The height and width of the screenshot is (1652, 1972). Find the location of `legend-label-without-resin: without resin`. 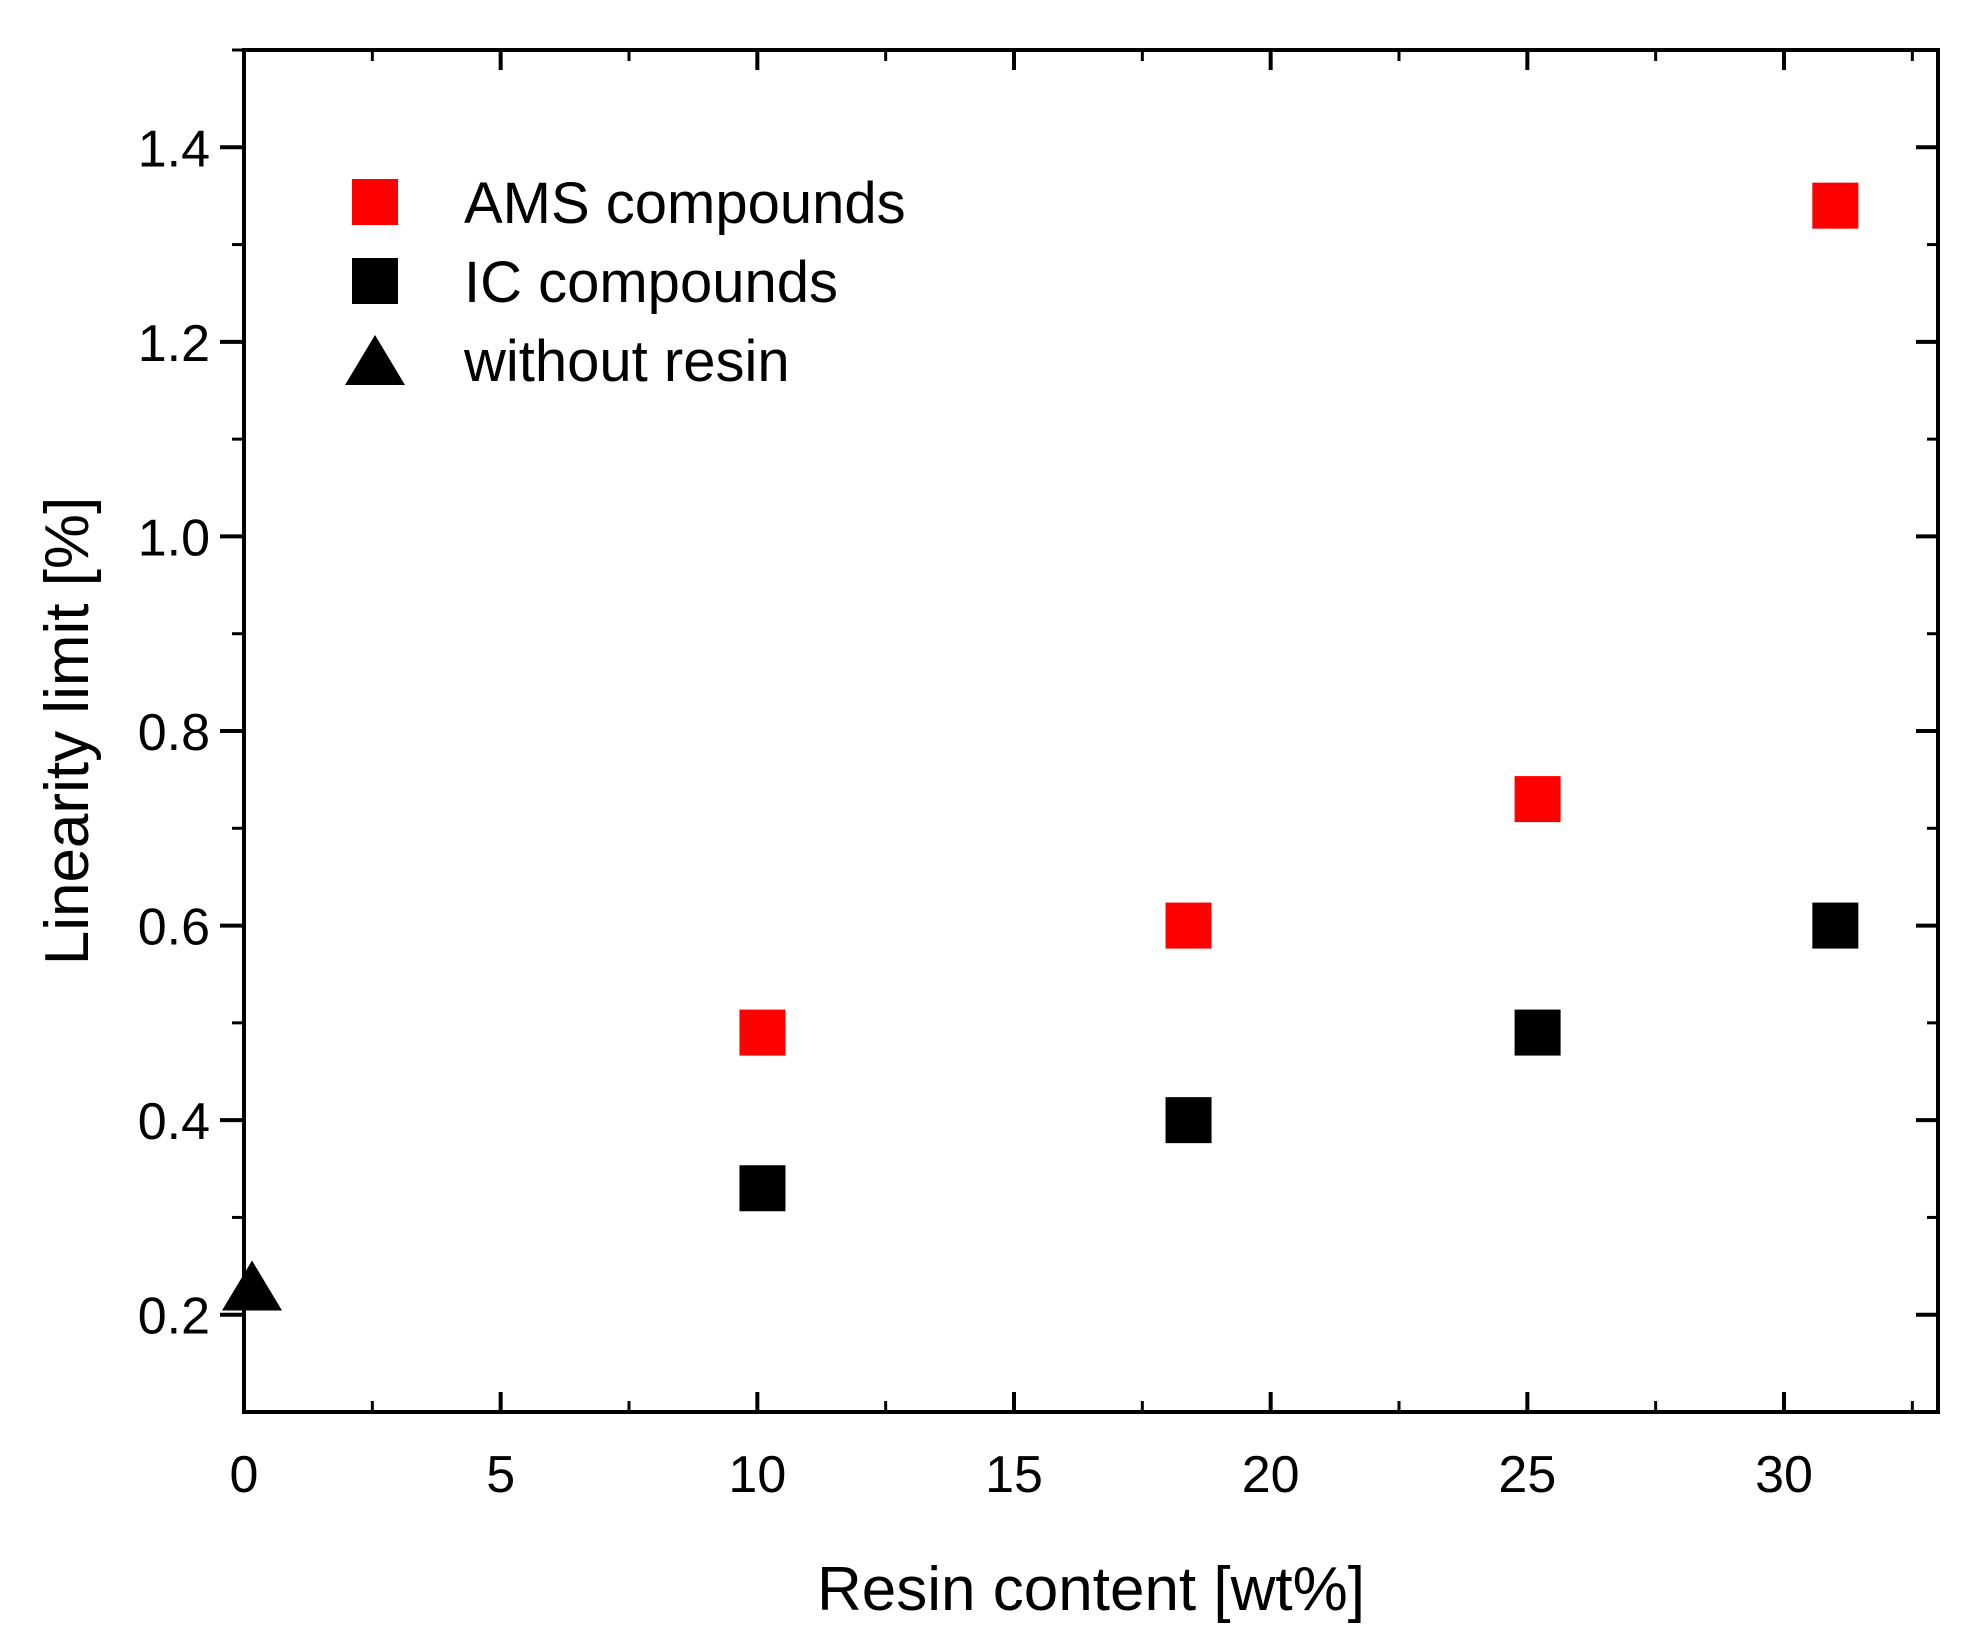

legend-label-without-resin: without resin is located at coordinates (626, 361).